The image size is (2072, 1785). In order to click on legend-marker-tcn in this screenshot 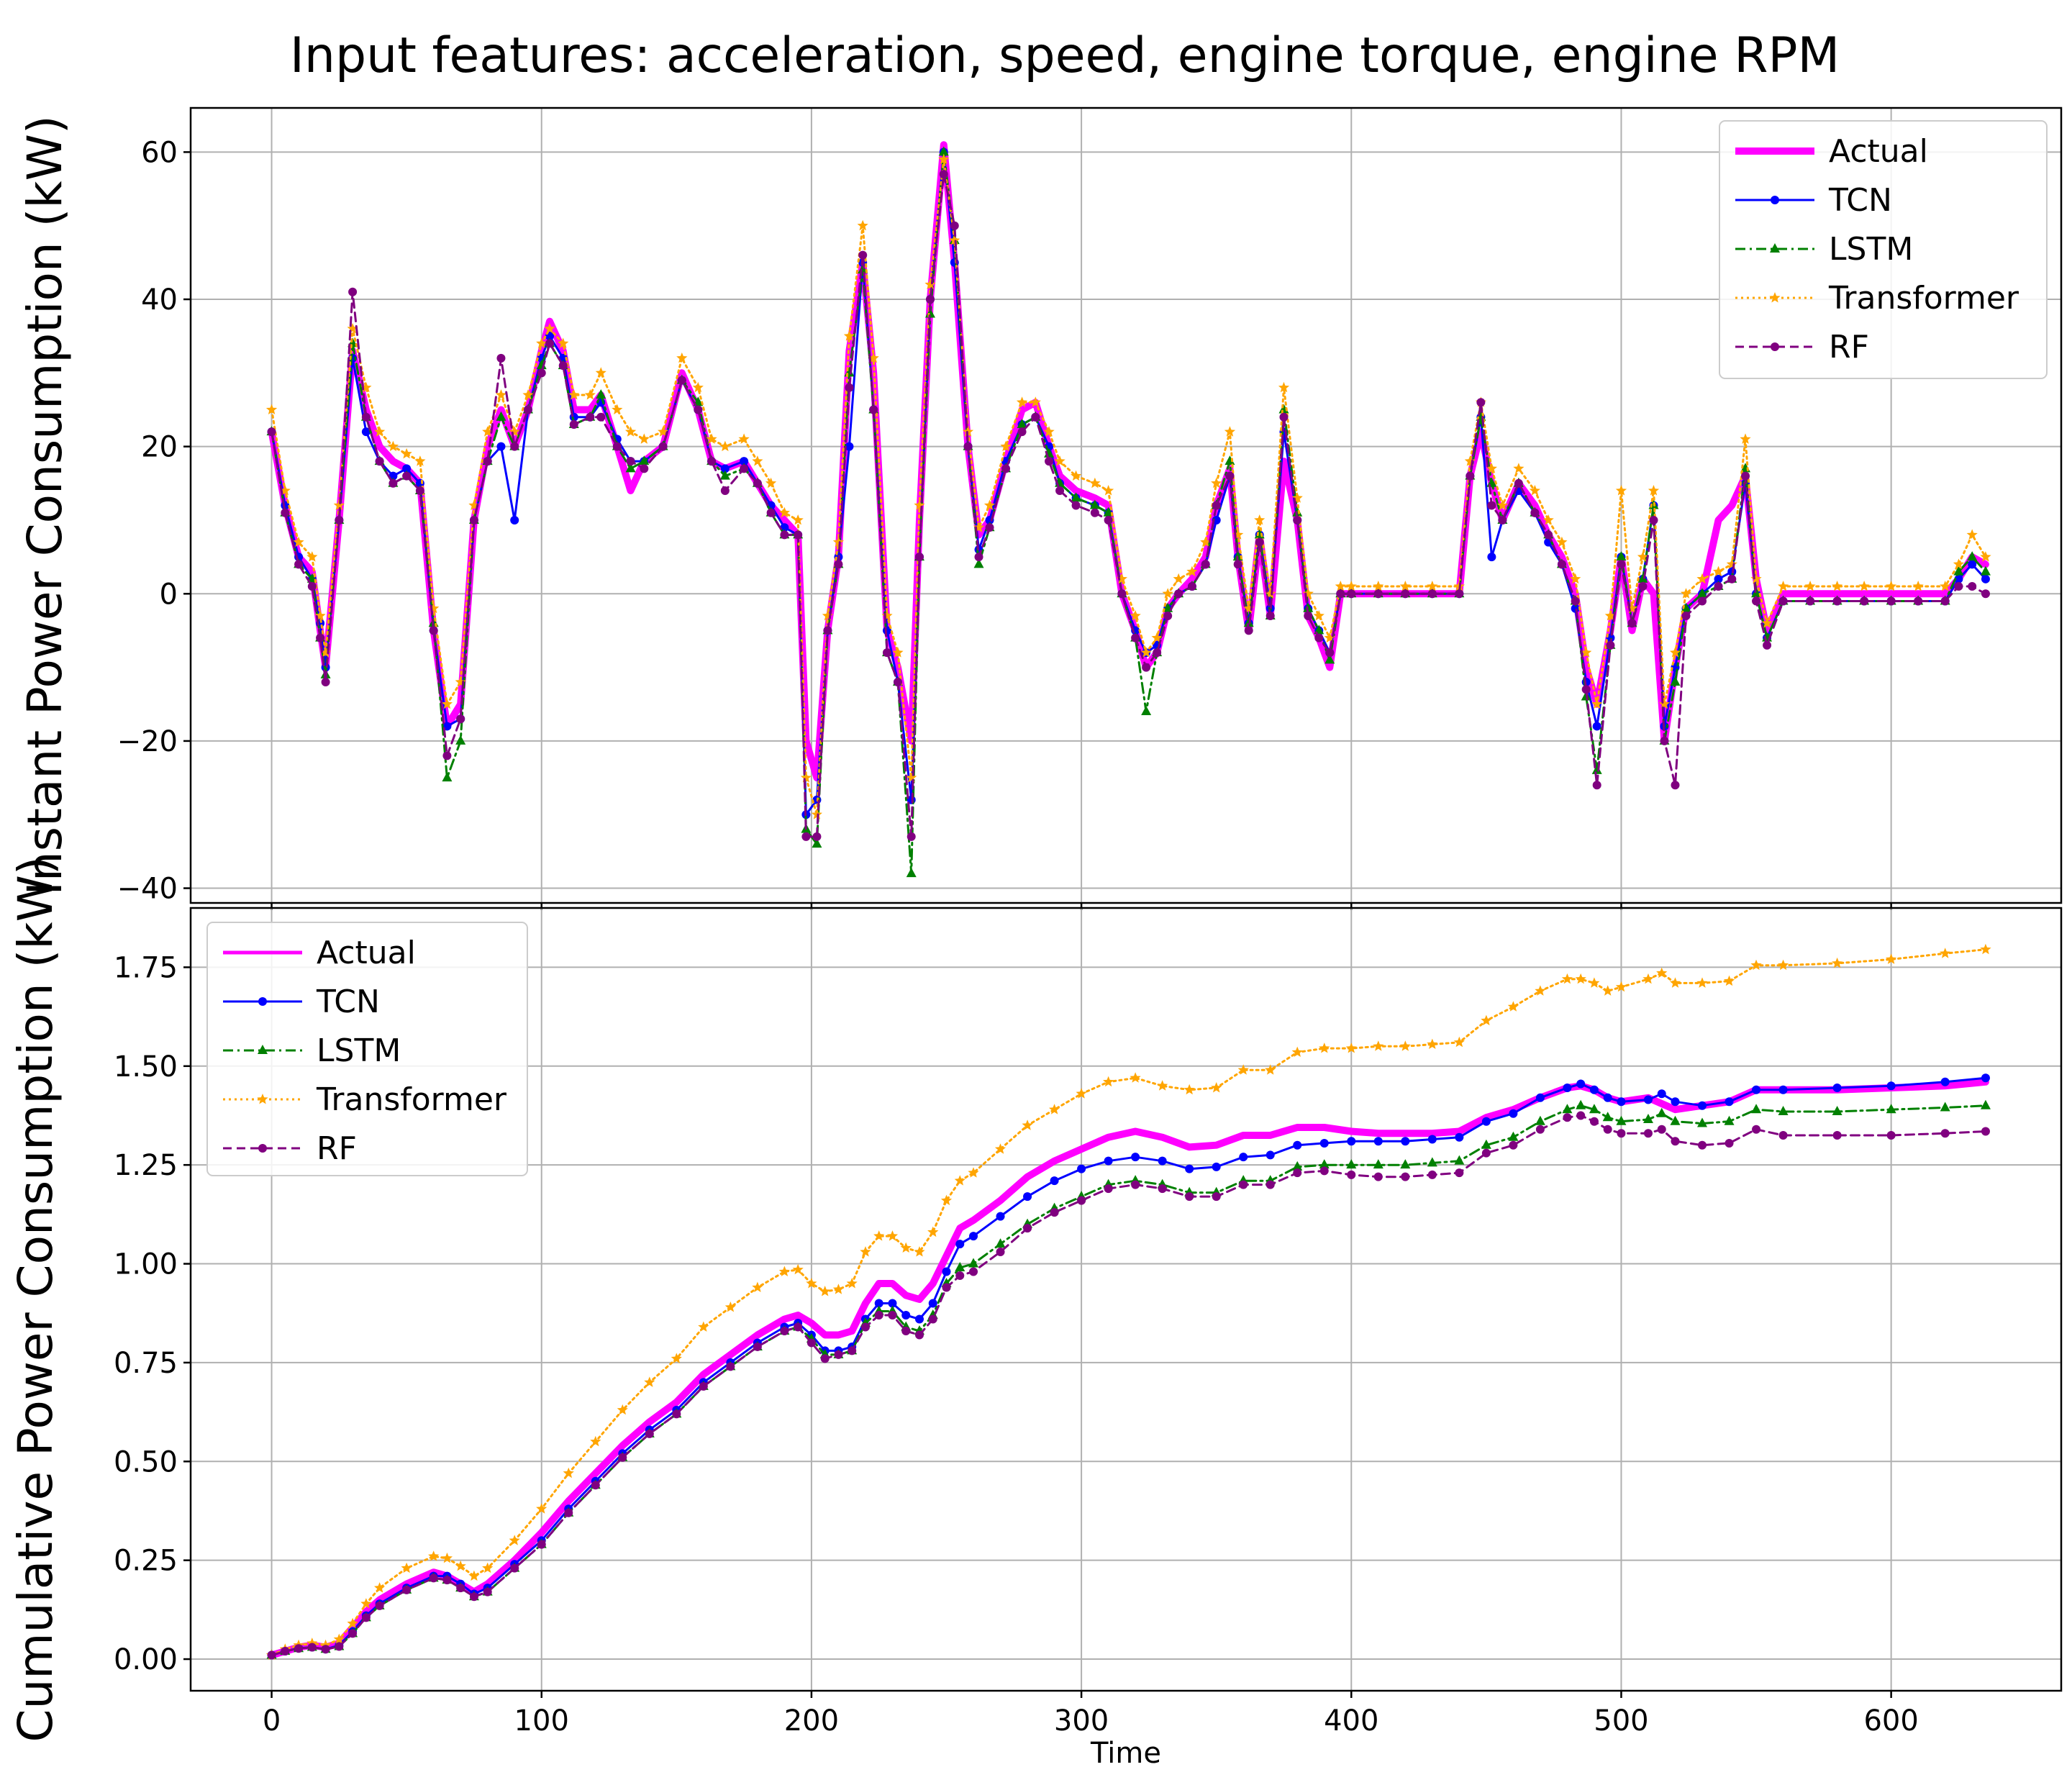, I will do `click(1775, 200)`.